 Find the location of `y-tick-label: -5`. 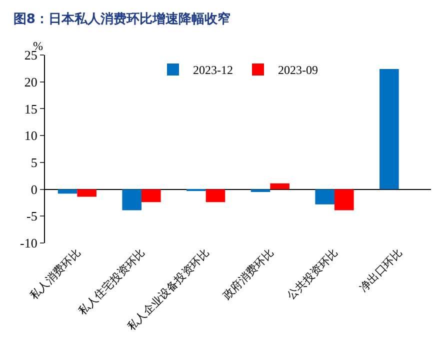

y-tick-label: -5 is located at coordinates (32, 216).